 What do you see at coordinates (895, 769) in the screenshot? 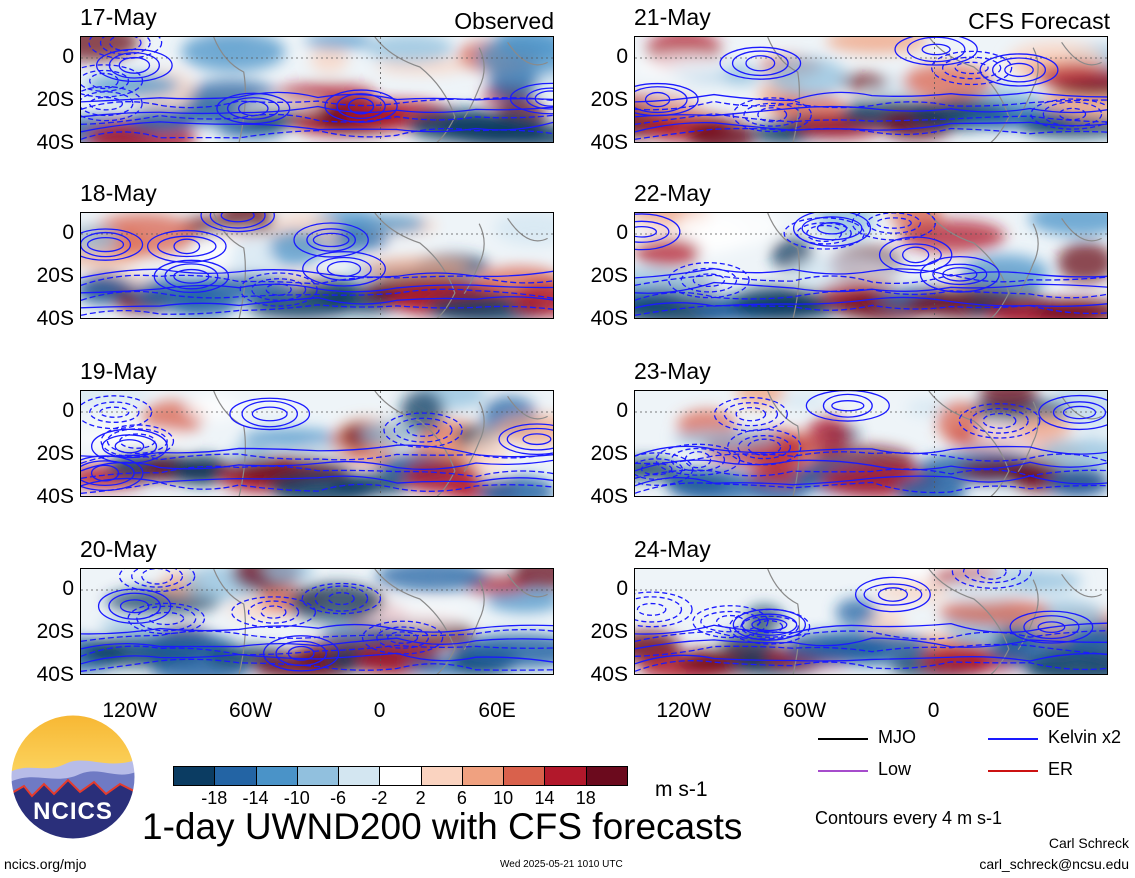
I see `legend-label: Low` at bounding box center [895, 769].